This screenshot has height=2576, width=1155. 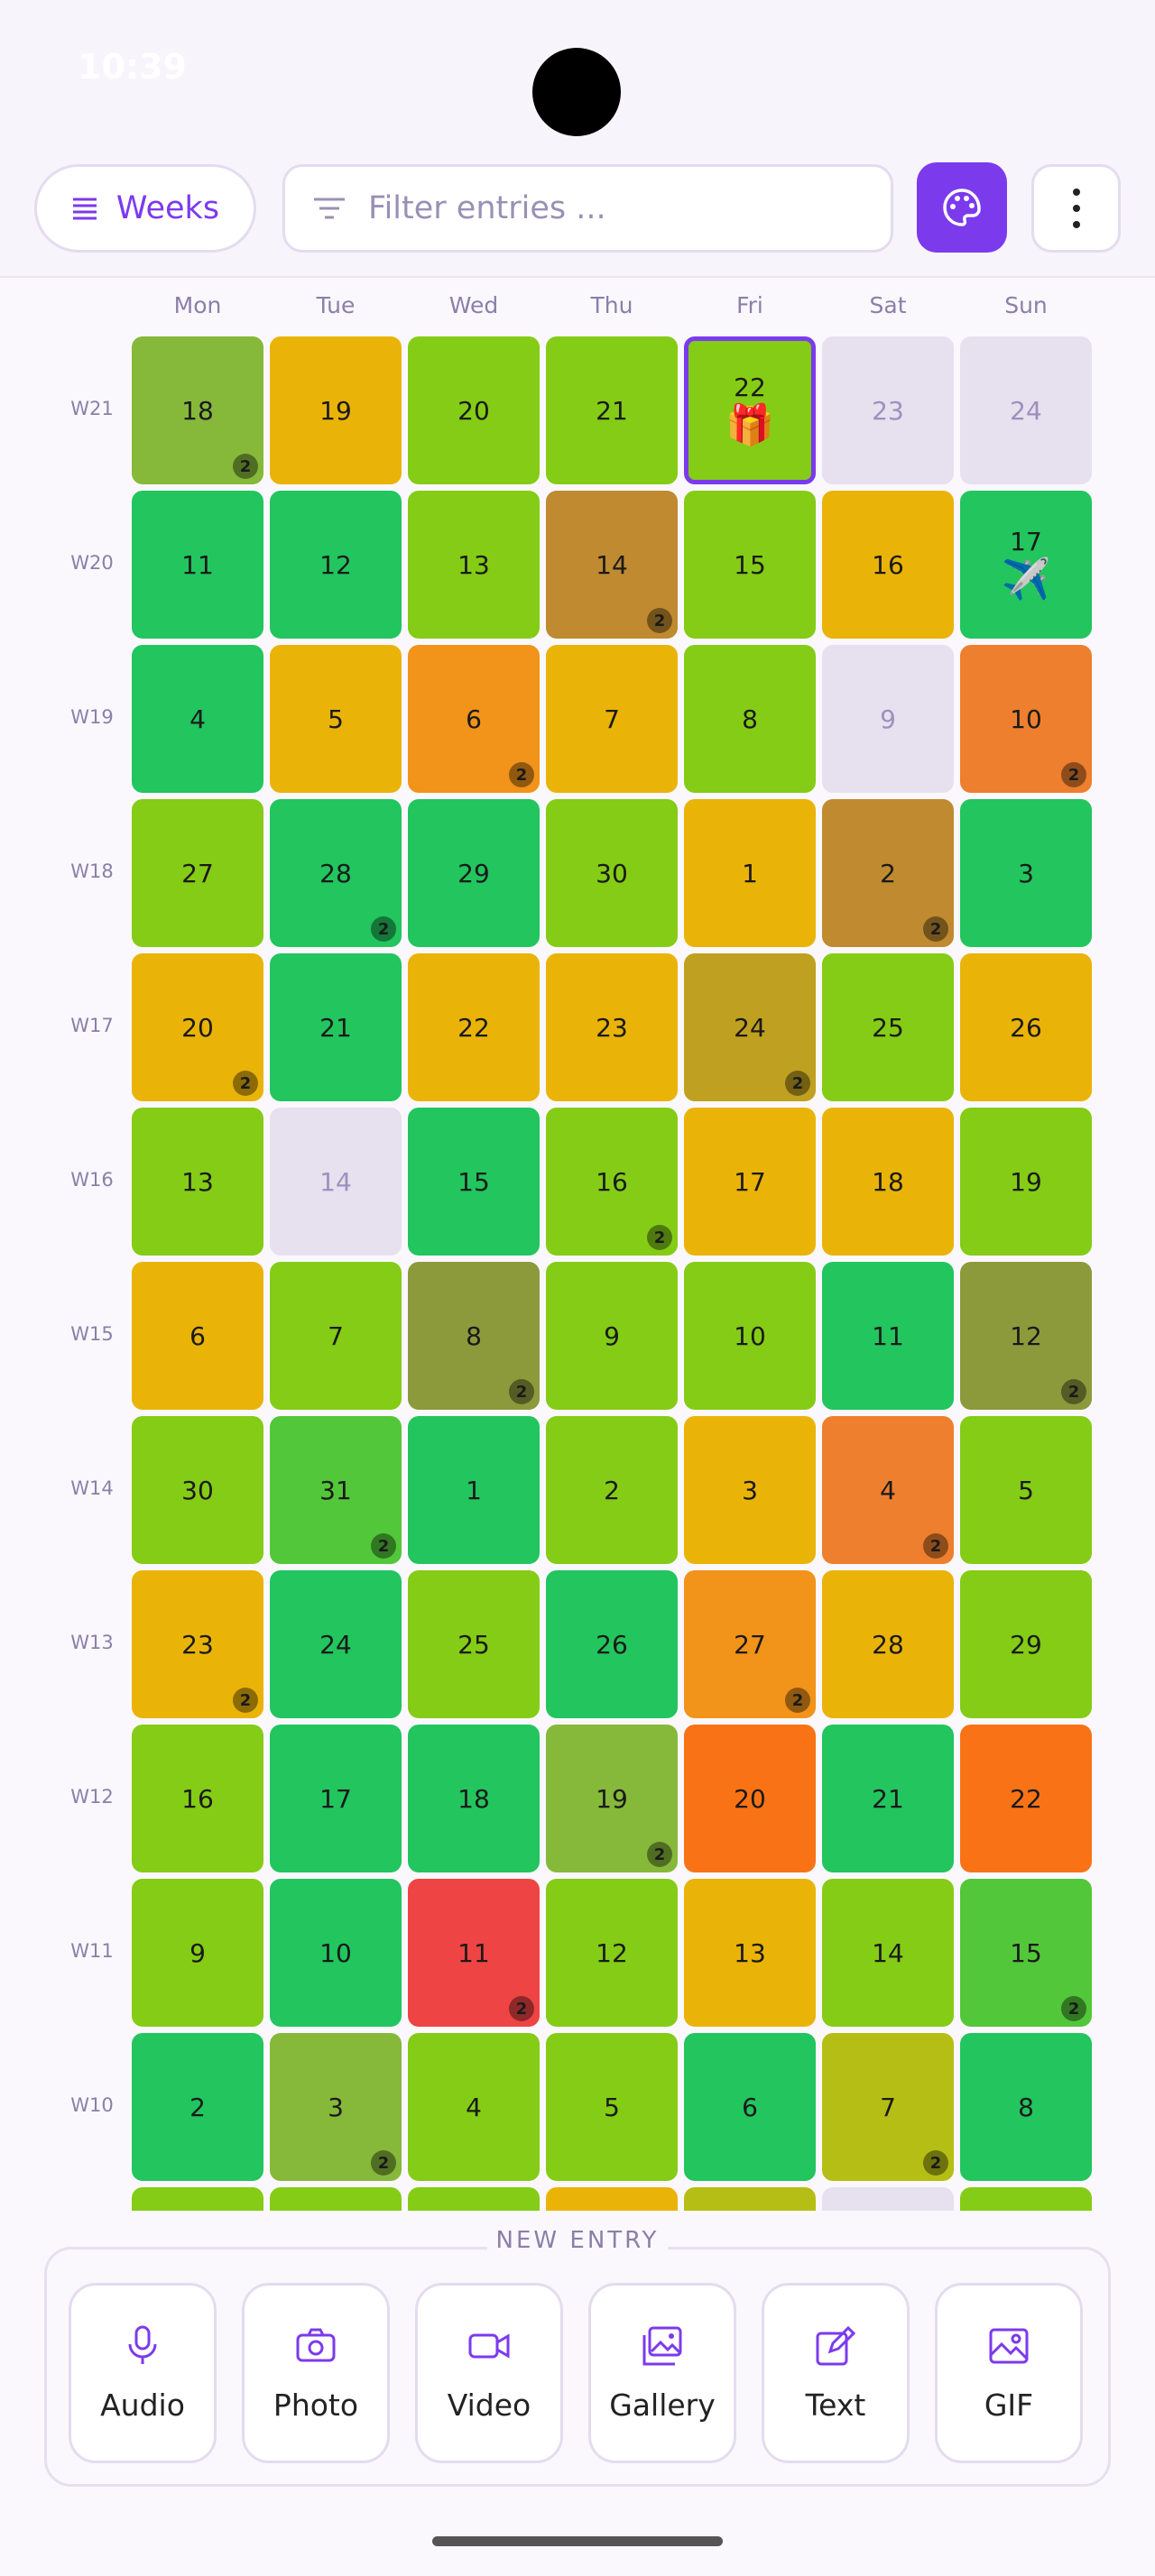 I want to click on day-cell: 17 ✈️, so click(x=1026, y=565).